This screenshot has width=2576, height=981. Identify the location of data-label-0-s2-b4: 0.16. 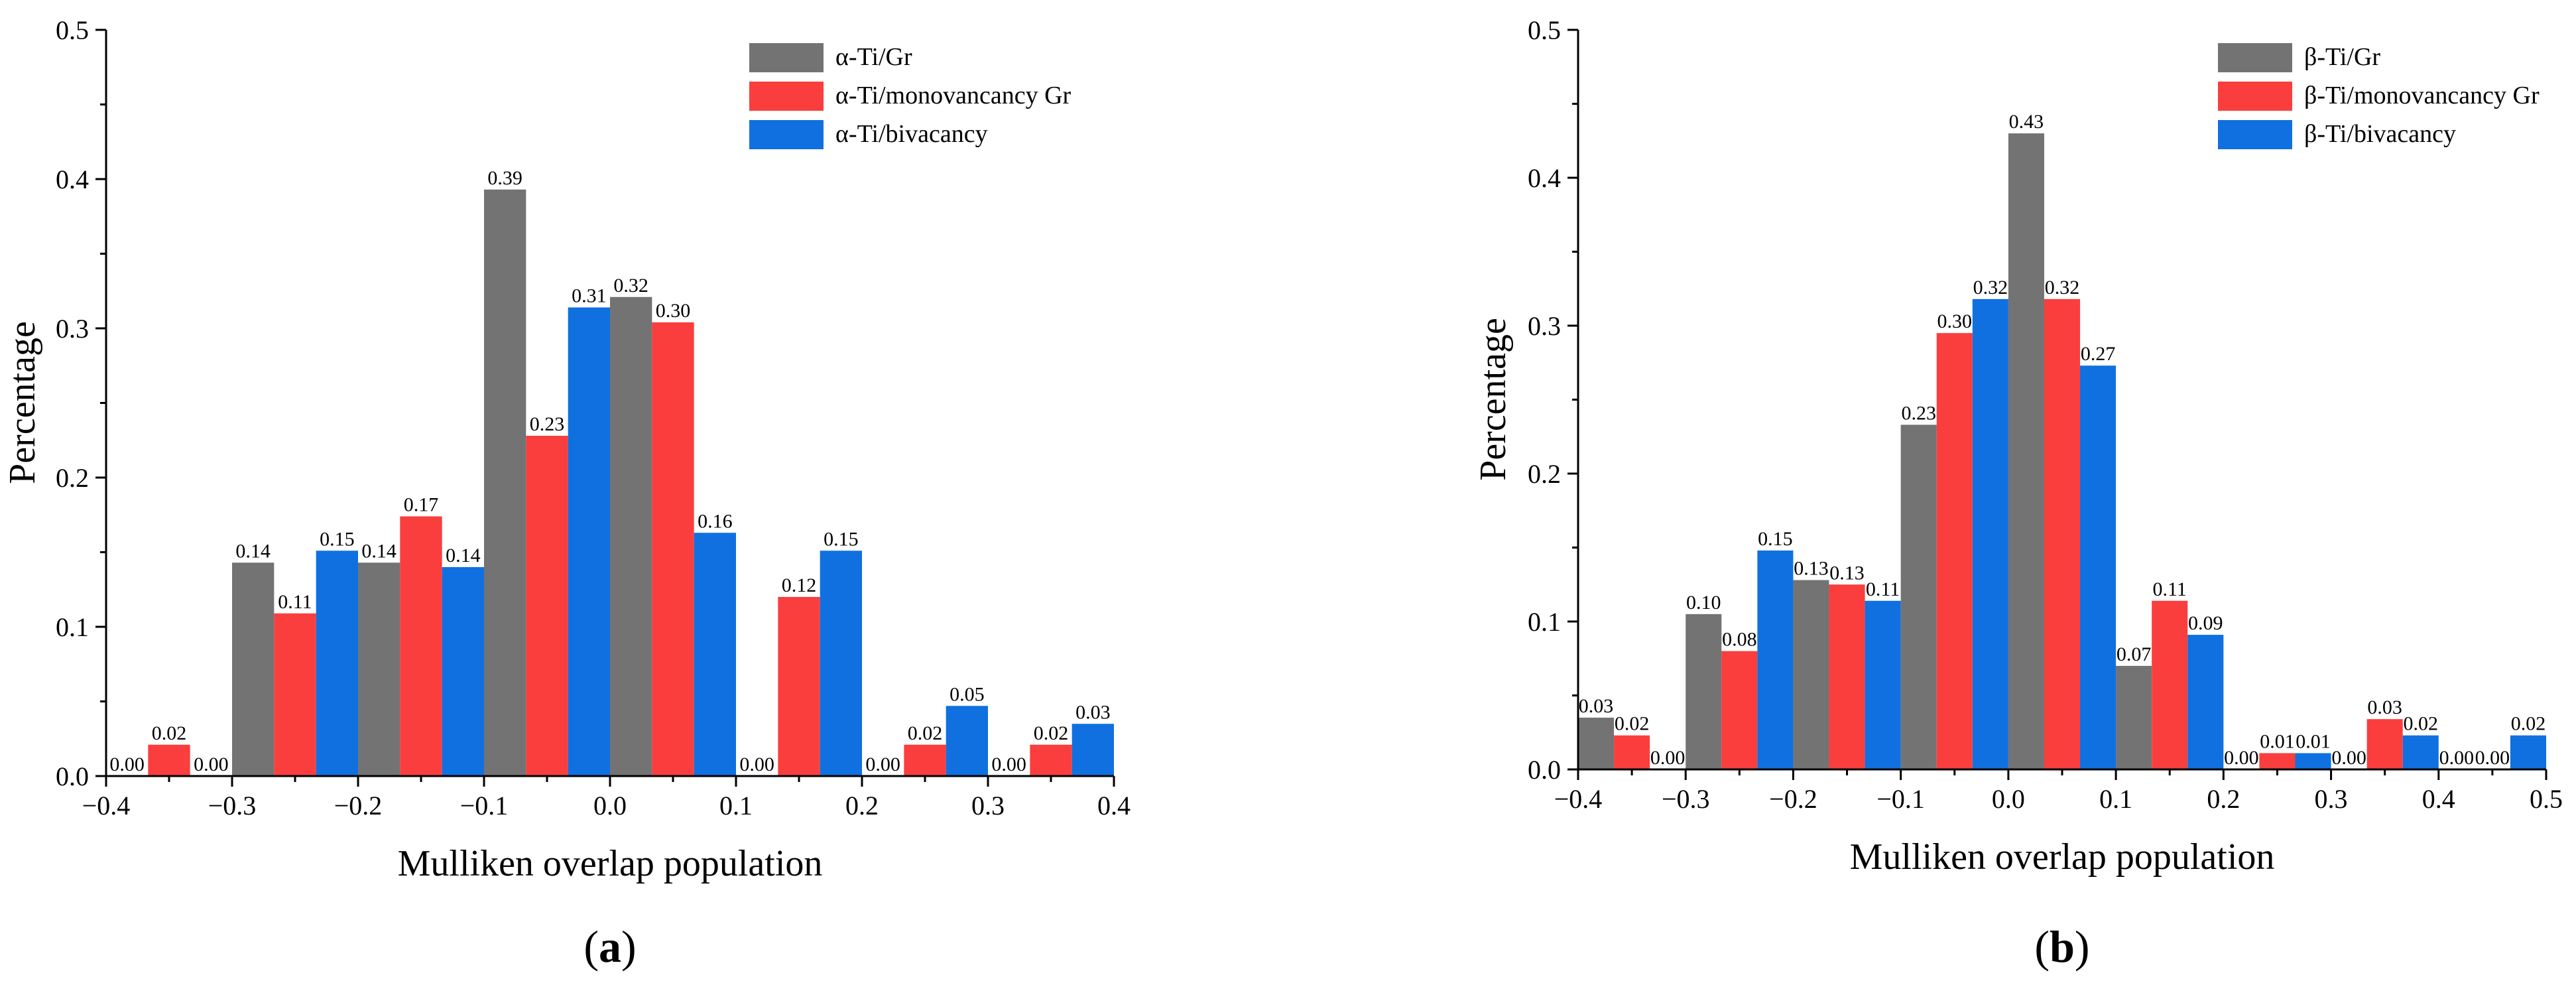
(715, 521).